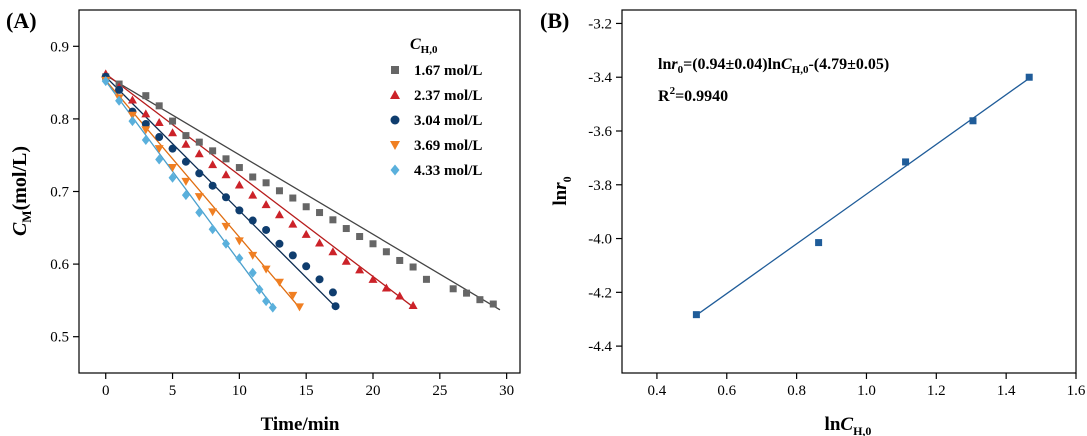  I want to click on panel-a-label: (A), so click(21, 20).